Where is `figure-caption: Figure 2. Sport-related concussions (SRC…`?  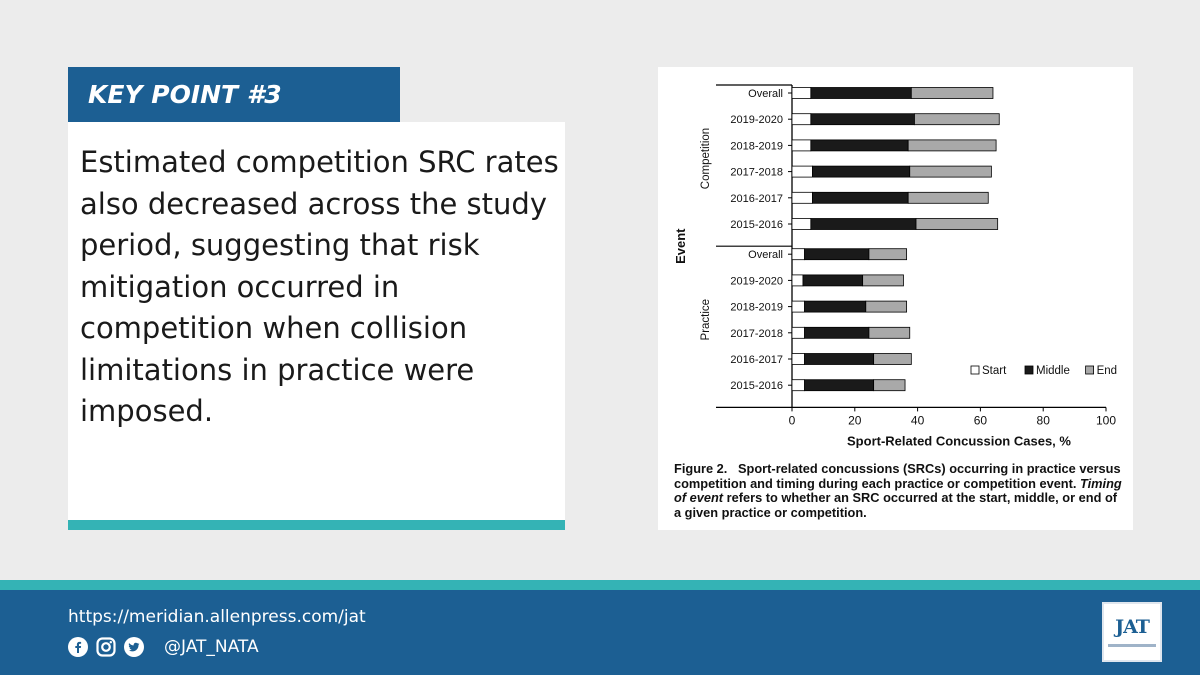 figure-caption: Figure 2. Sport-related concussions (SRC… is located at coordinates (899, 490).